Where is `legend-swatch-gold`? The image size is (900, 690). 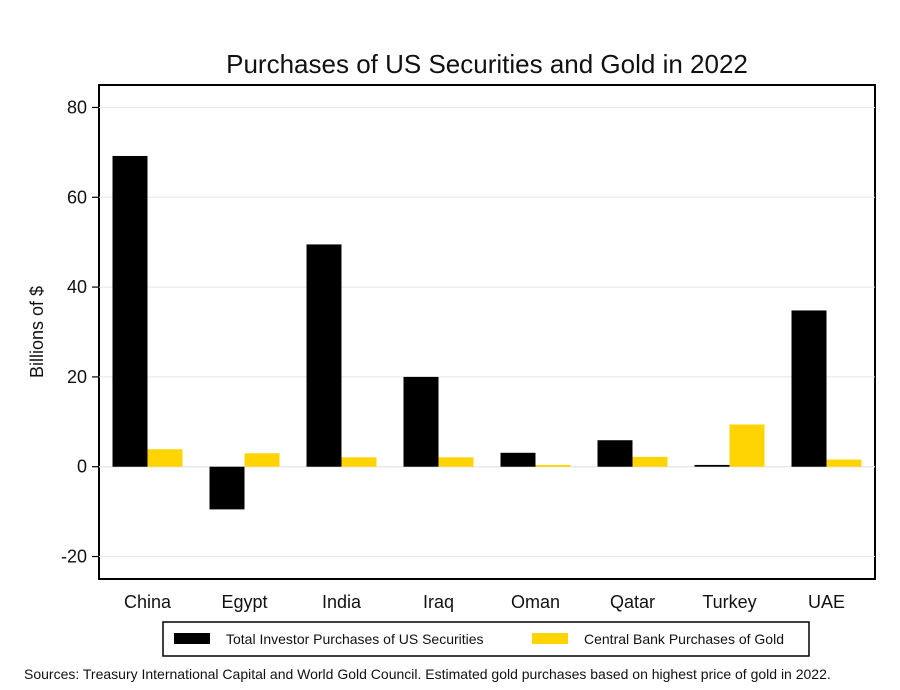
legend-swatch-gold is located at coordinates (550, 638).